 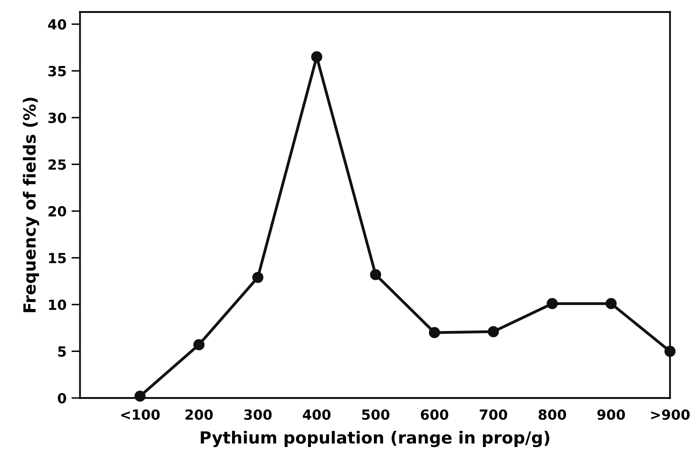 I want to click on x-tick-label: 700, so click(x=494, y=414).